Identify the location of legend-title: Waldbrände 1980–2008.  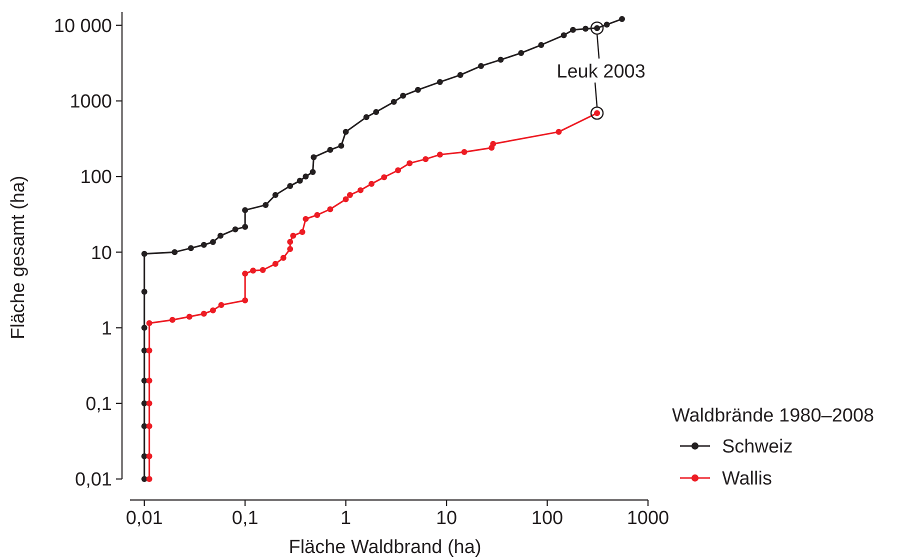
(773, 416).